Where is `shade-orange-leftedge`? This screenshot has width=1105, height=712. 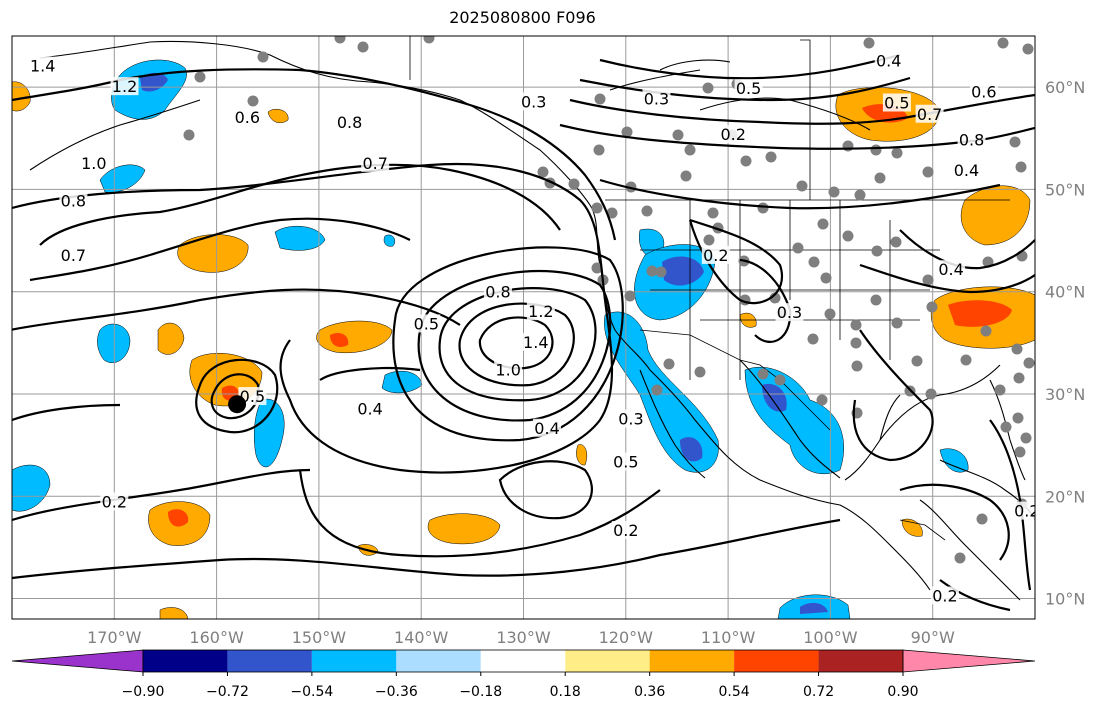 shade-orange-leftedge is located at coordinates (21, 96).